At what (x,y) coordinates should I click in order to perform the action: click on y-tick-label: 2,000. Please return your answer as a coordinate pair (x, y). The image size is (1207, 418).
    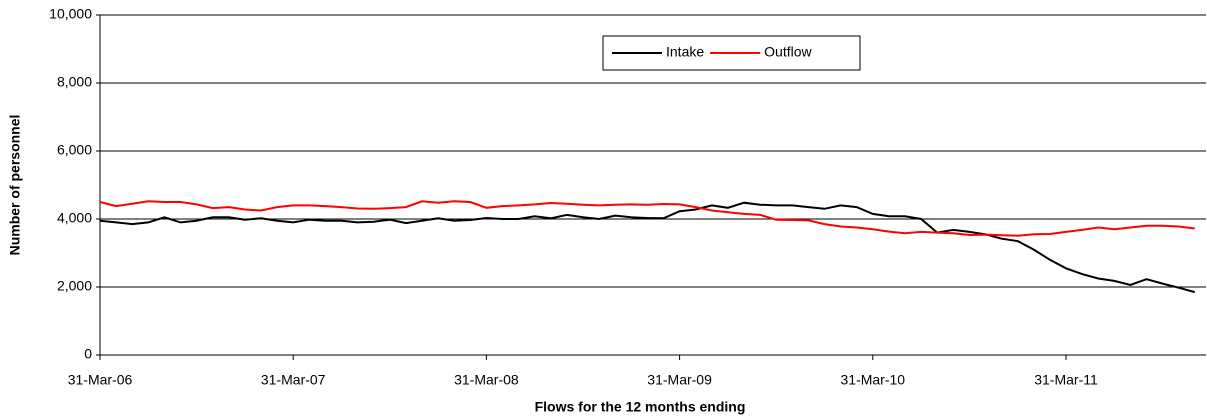
    Looking at the image, I should click on (74, 286).